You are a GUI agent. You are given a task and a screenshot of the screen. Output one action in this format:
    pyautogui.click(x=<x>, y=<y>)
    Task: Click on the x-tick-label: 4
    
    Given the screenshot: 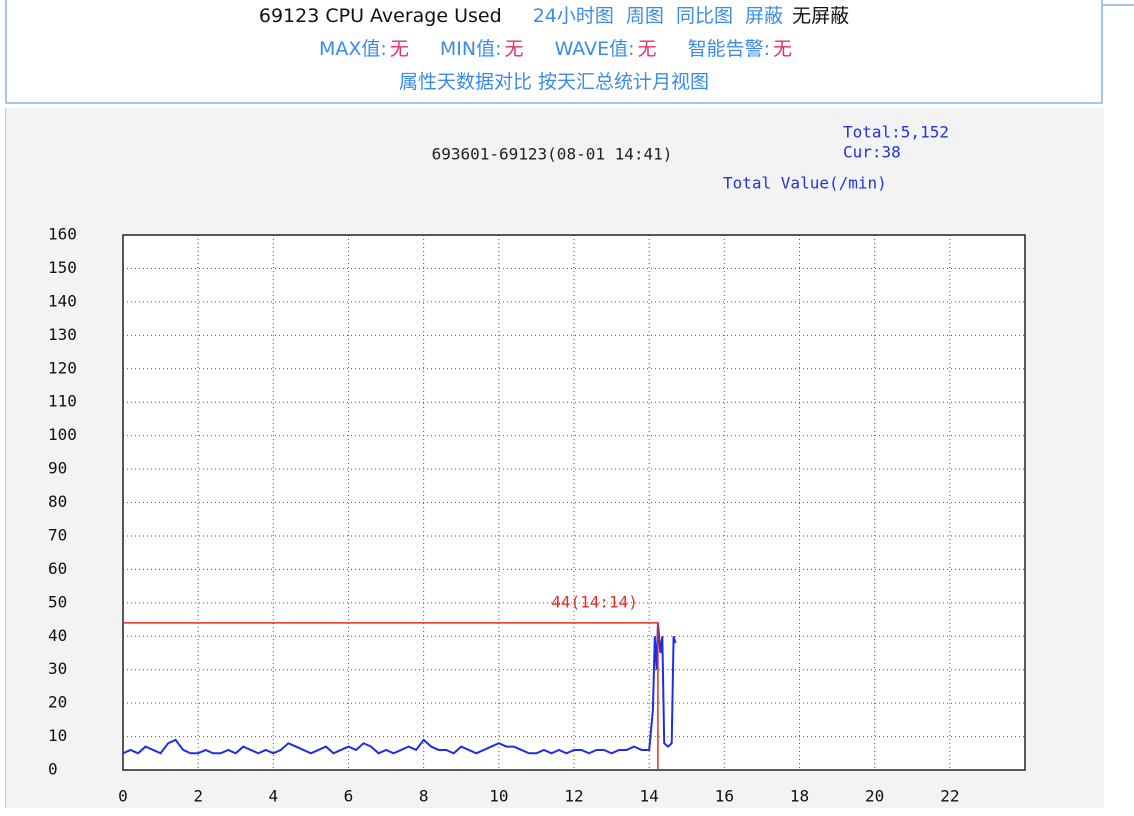 What is the action you would take?
    pyautogui.click(x=274, y=796)
    